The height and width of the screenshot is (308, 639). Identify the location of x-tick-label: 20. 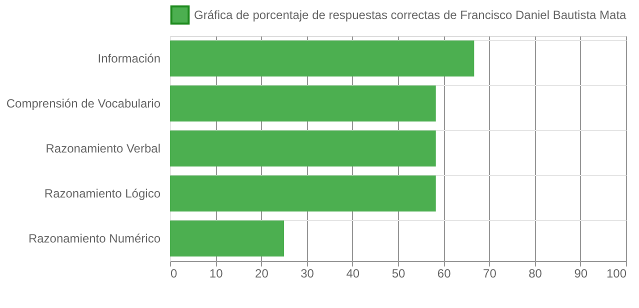
(262, 273).